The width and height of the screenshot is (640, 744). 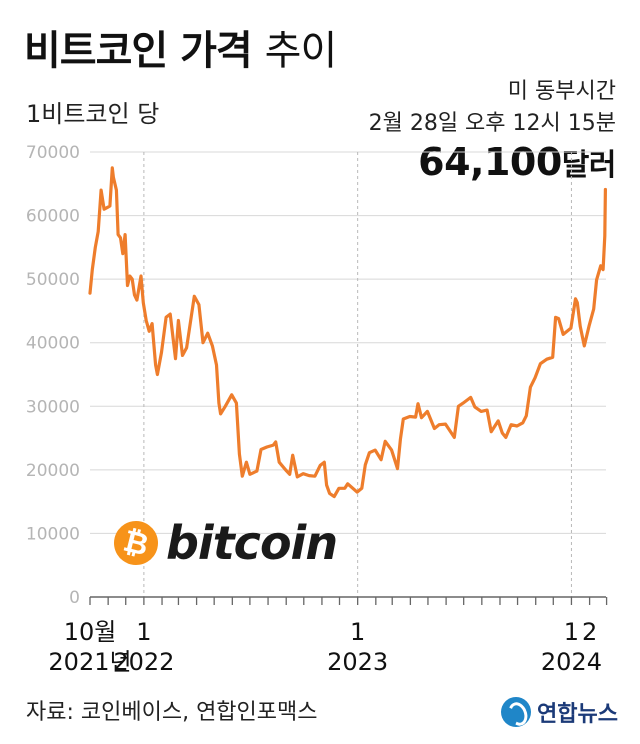 I want to click on unit-label: 1비트코인 당, so click(x=93, y=114).